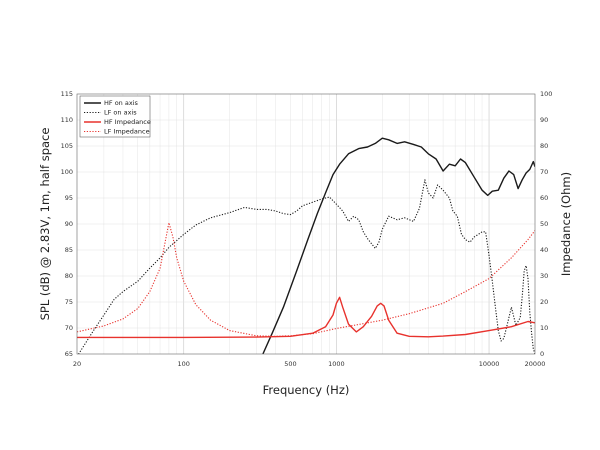 The image size is (600, 450). I want to click on legend-label-lf-impedance: LF Impedance, so click(127, 132).